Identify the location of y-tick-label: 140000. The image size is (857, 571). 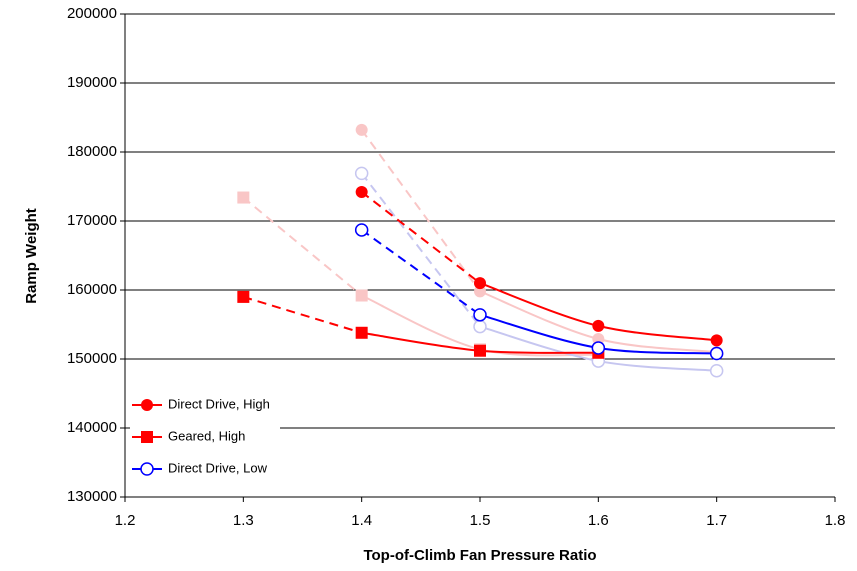
(92, 427).